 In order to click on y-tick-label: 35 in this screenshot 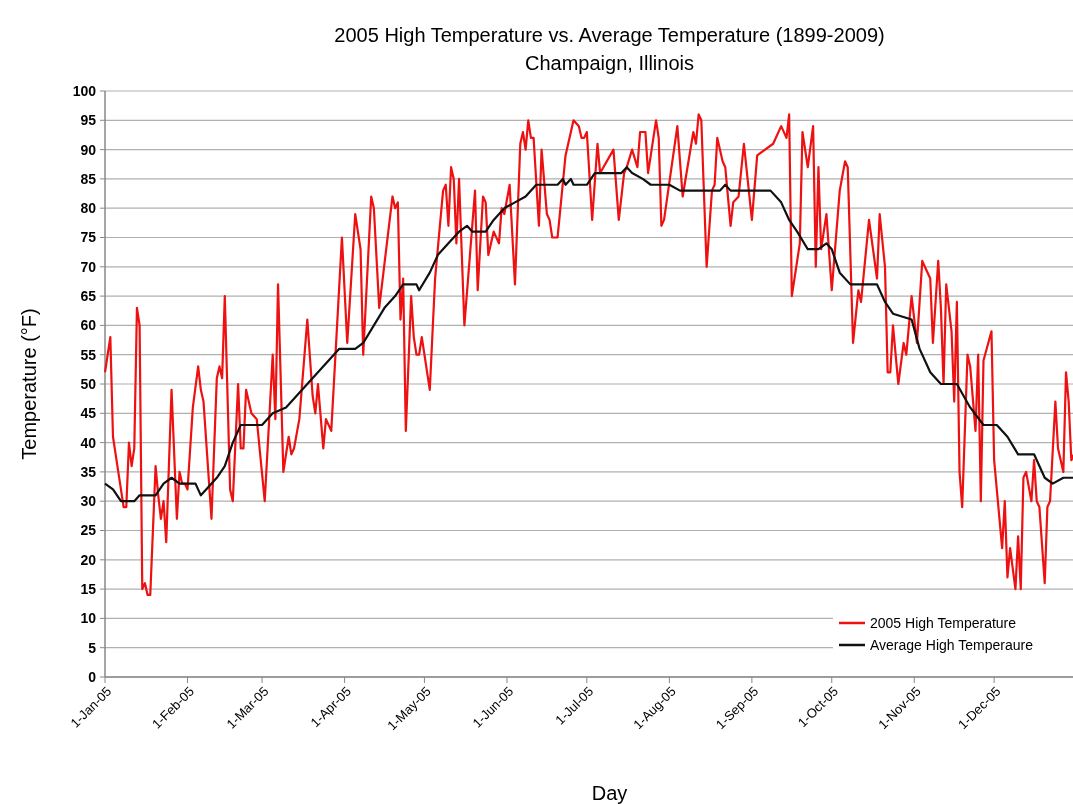, I will do `click(88, 471)`.